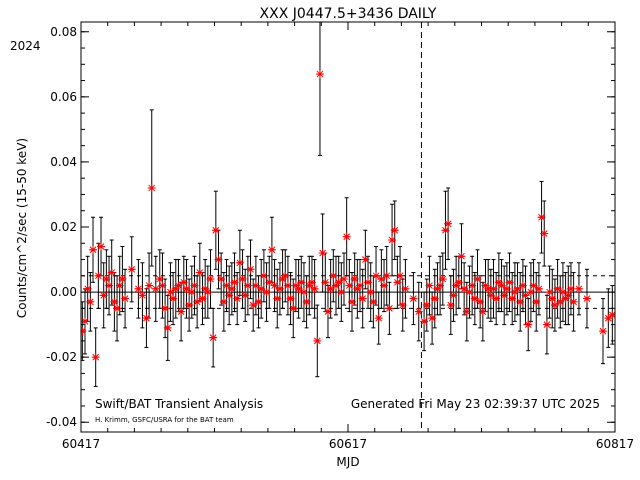 The width and height of the screenshot is (640, 480). I want to click on x-tick-label: 60417, so click(81, 444).